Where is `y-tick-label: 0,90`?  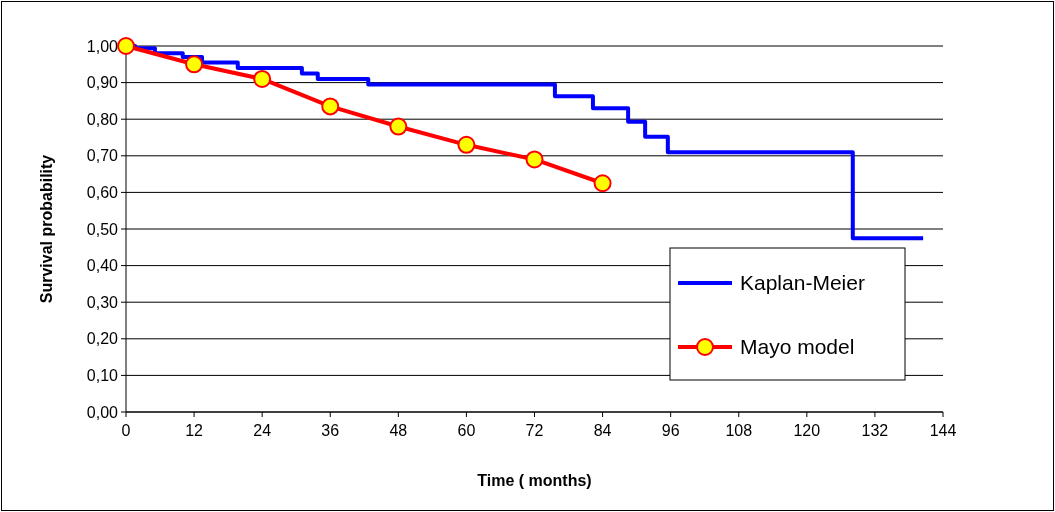
y-tick-label: 0,90 is located at coordinates (102, 83).